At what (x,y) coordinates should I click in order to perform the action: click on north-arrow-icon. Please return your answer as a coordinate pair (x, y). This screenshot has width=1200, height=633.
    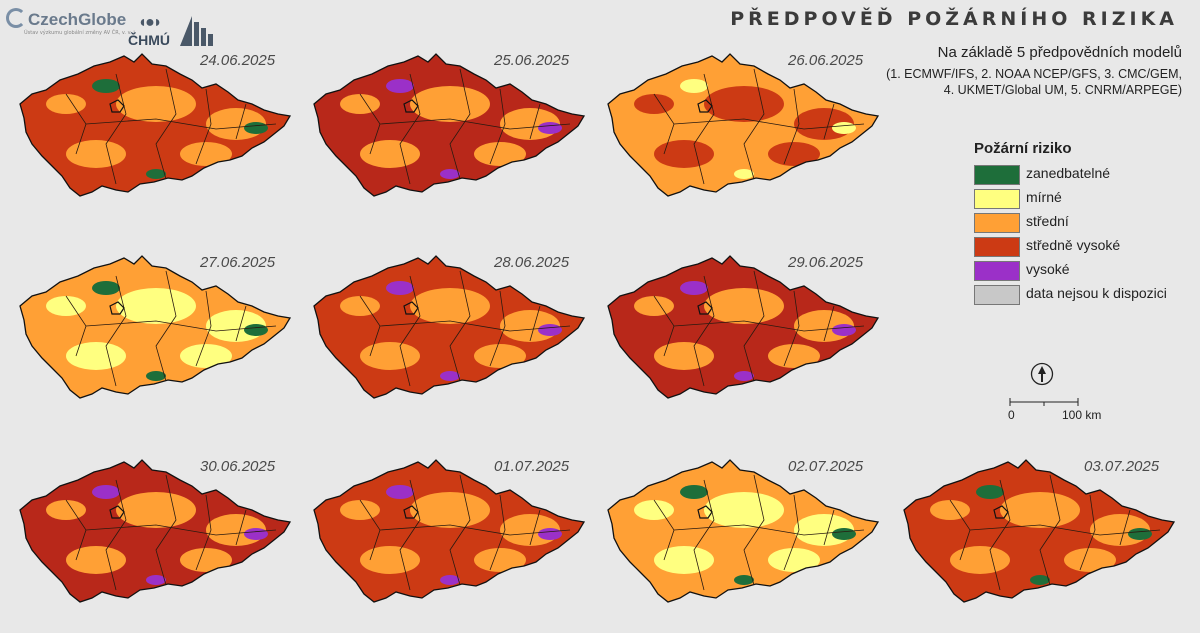
    Looking at the image, I should click on (1042, 374).